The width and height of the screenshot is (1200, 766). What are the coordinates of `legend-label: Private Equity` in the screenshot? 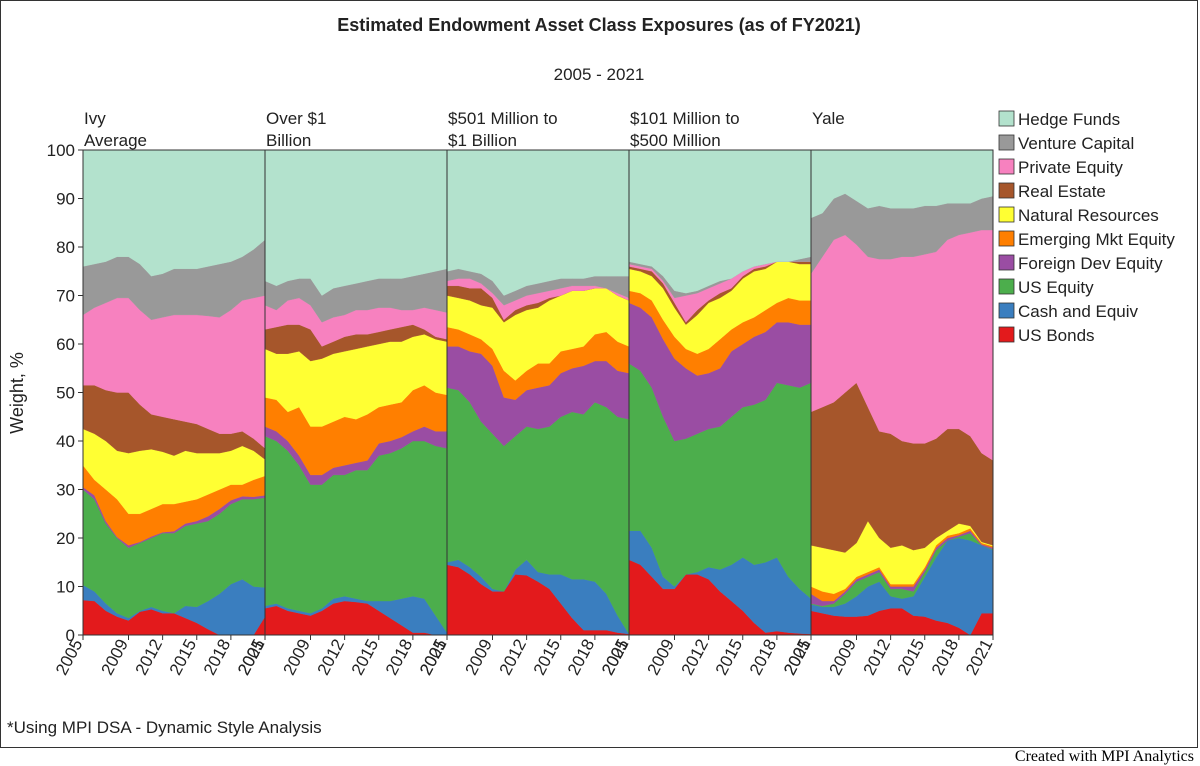 It's located at (1070, 167).